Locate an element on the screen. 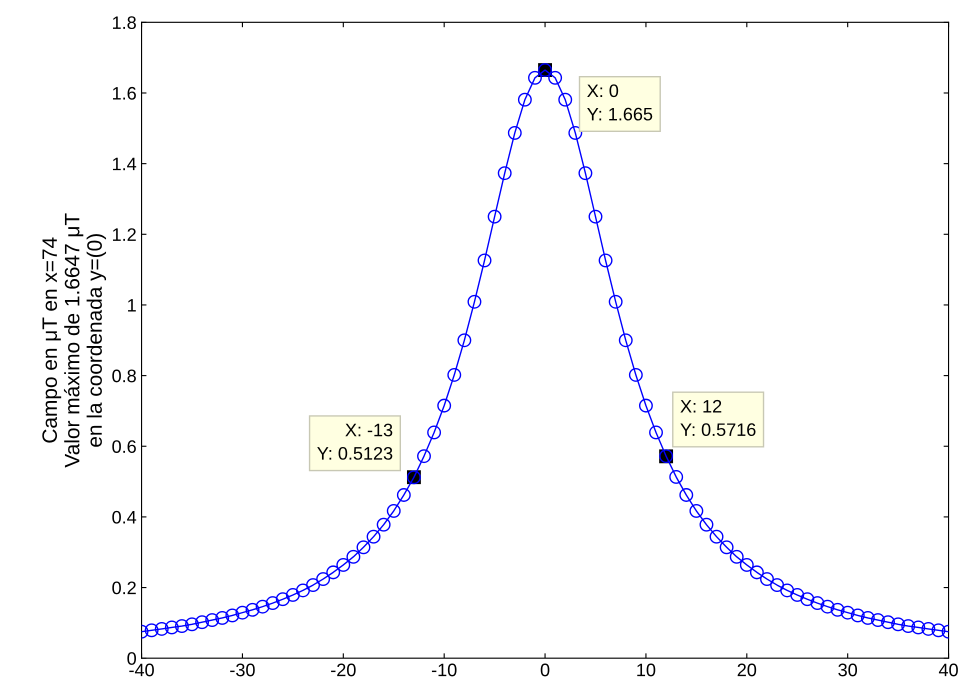  y-axis-title: Campo en μT en x=74 Valor máximo de 1.6647 μT en la coordenada y=(0) is located at coordinates (74, 340).